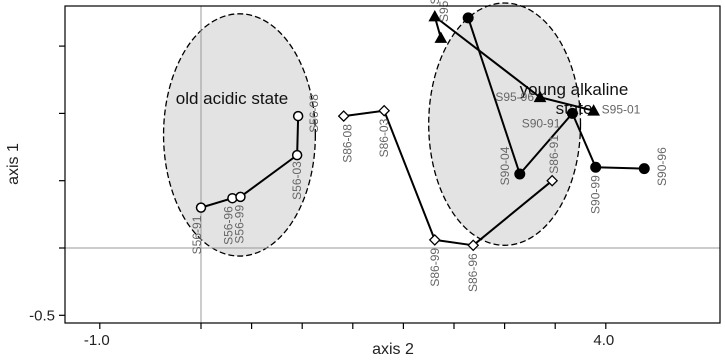 The height and width of the screenshot is (360, 725). What do you see at coordinates (596, 194) in the screenshot?
I see `data-label: S90-99` at bounding box center [596, 194].